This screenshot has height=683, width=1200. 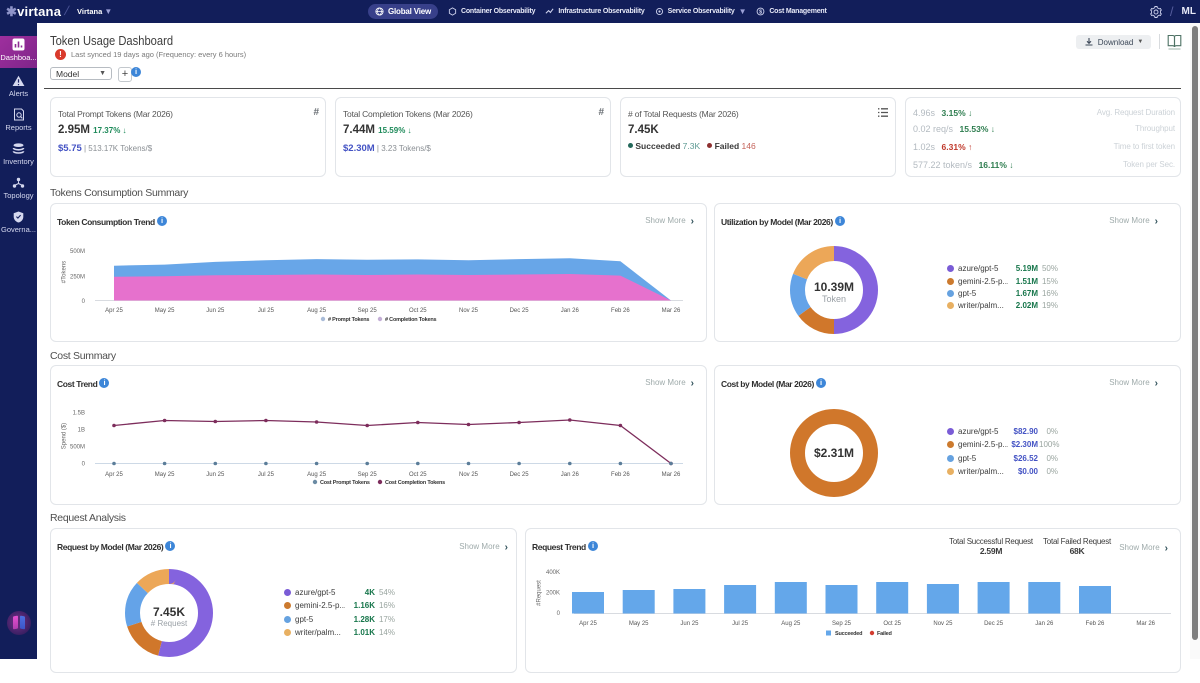 What do you see at coordinates (411, 320) in the screenshot?
I see `svg-text: # Completion Tokens` at bounding box center [411, 320].